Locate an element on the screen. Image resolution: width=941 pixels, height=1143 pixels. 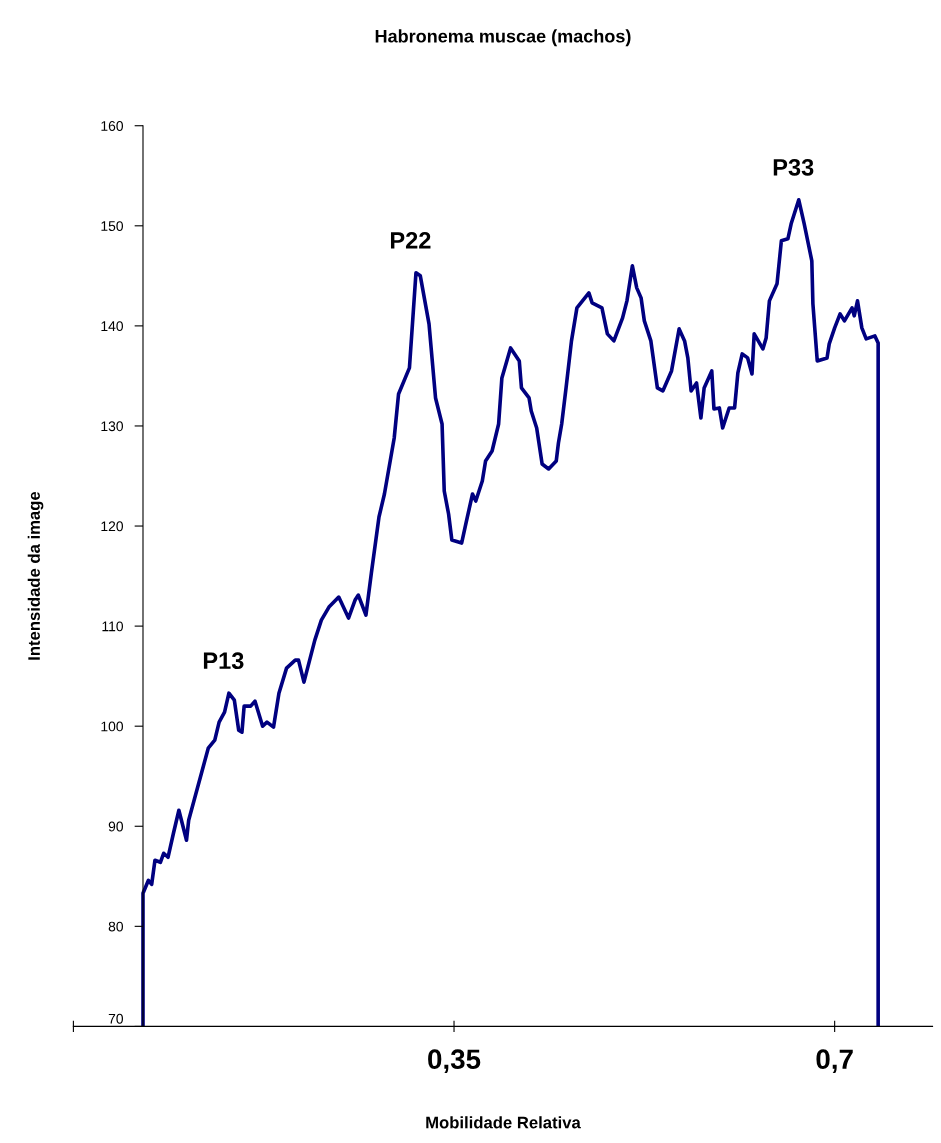
y-tick-label: 160 is located at coordinates (112, 126).